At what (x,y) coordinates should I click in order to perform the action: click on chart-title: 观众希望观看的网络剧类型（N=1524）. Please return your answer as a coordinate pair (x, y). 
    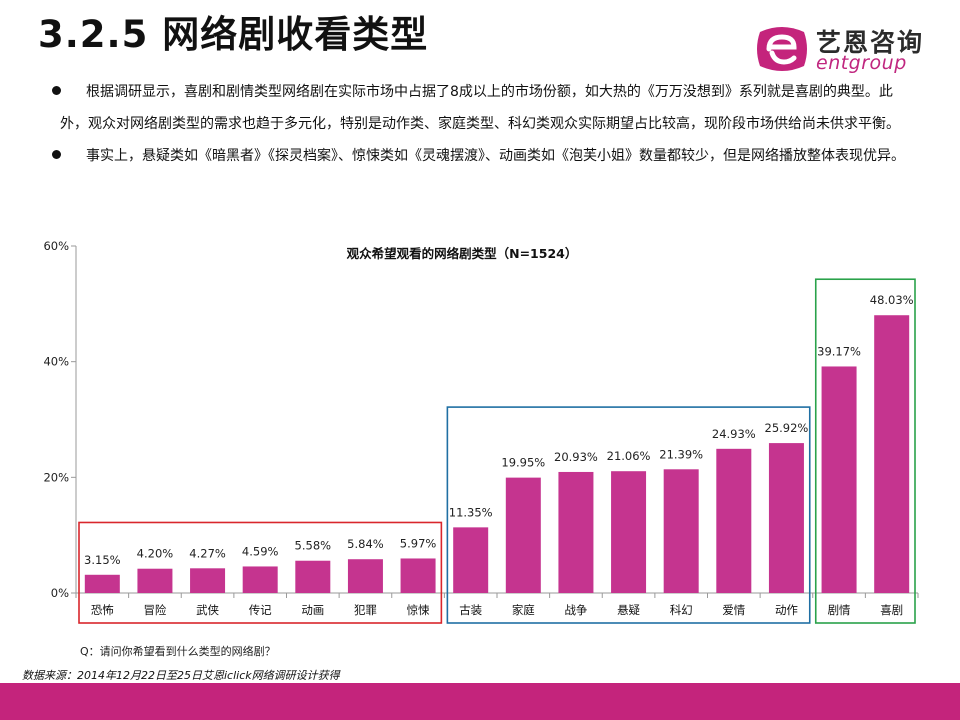
    Looking at the image, I should click on (462, 253).